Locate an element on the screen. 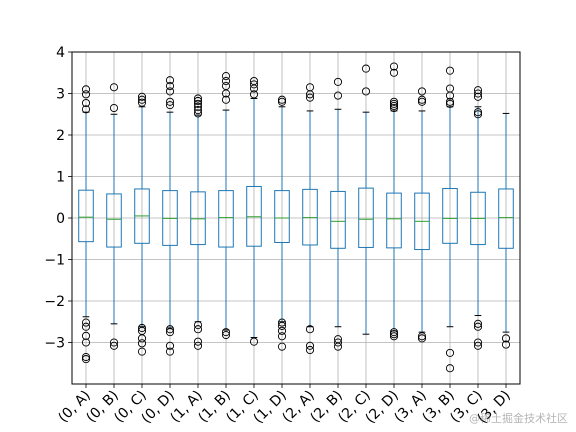  y-tick-label: 4 is located at coordinates (60, 53).